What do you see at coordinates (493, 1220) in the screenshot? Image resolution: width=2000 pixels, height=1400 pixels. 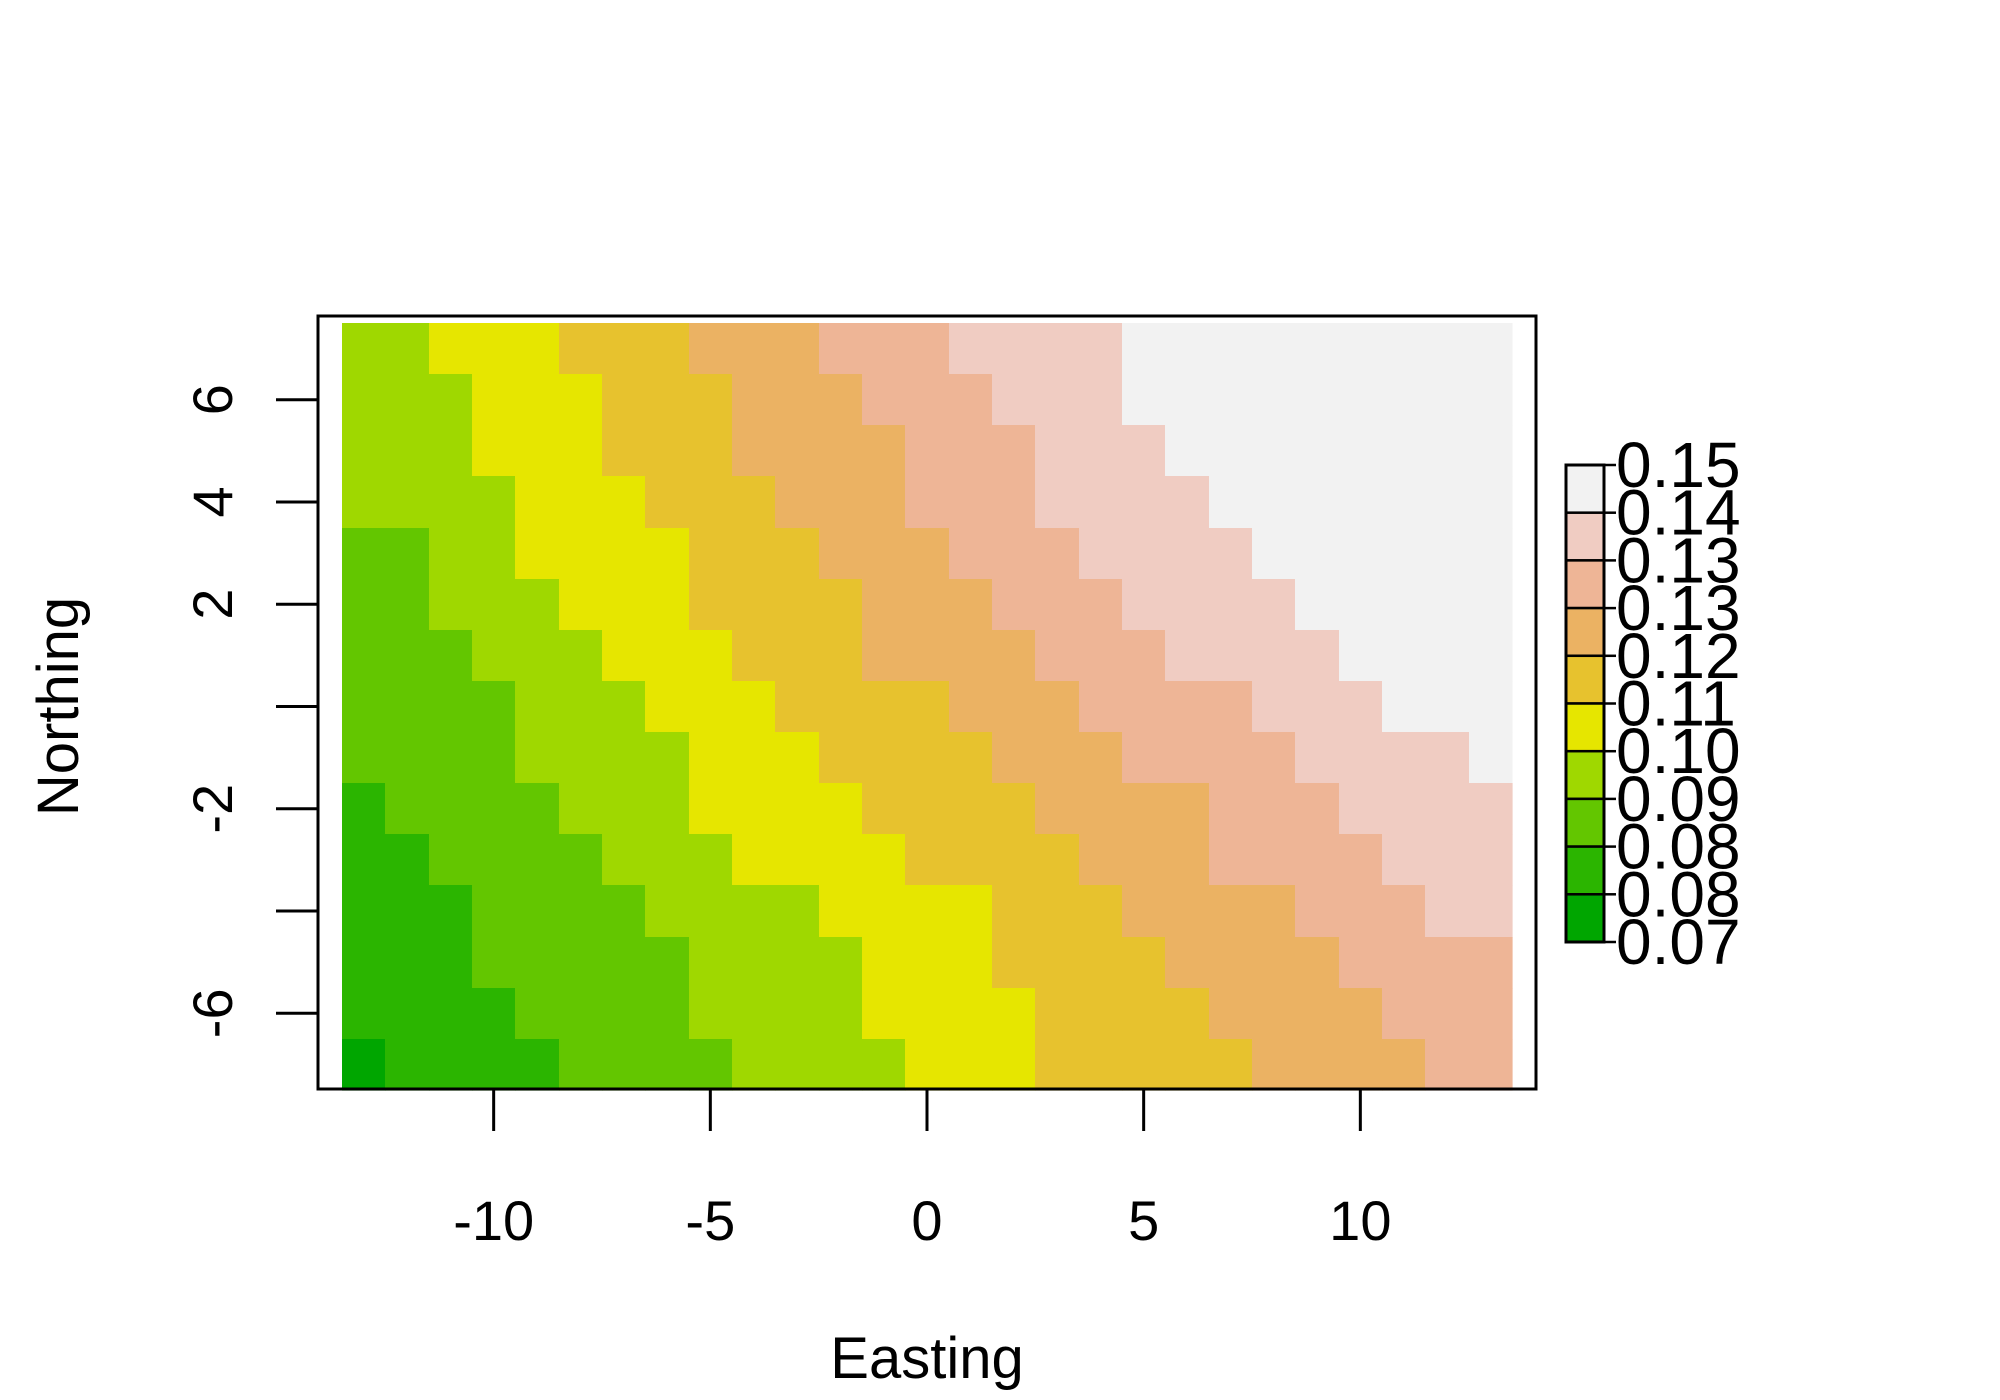 I see `x-tick-label: -10` at bounding box center [493, 1220].